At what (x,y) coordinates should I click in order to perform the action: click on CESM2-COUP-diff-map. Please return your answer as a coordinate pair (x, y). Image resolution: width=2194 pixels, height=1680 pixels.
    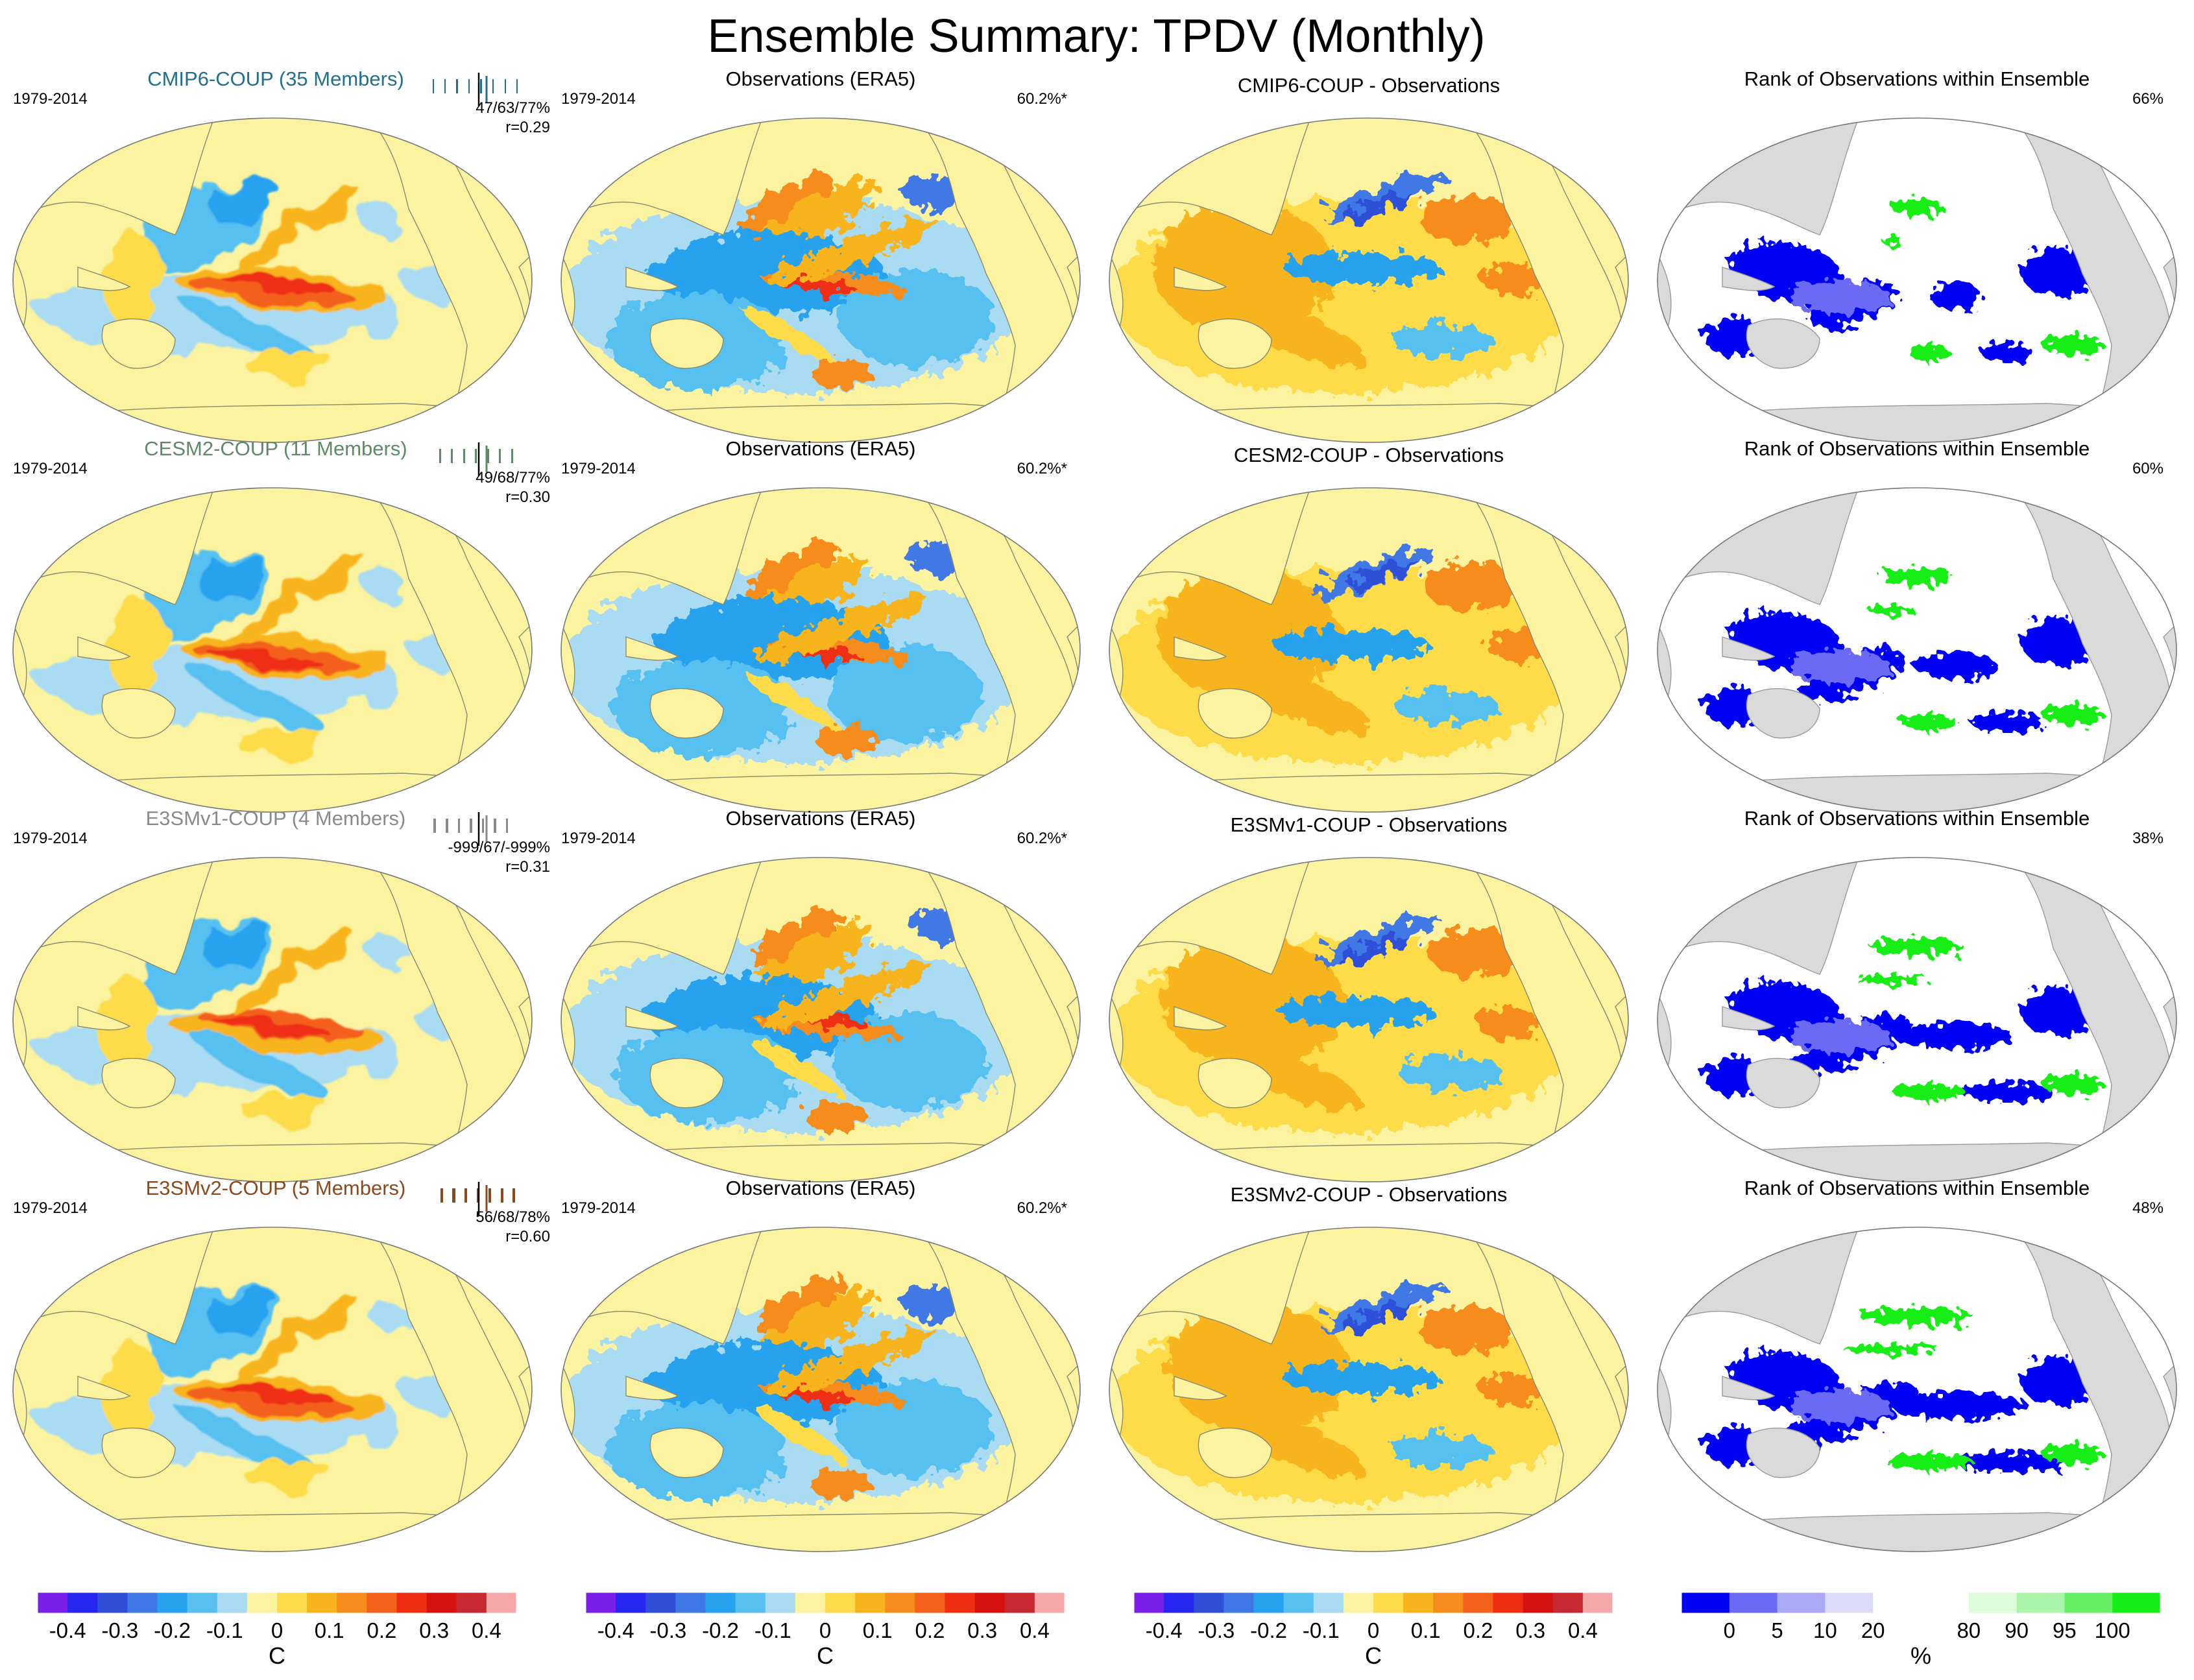
    Looking at the image, I should click on (1369, 650).